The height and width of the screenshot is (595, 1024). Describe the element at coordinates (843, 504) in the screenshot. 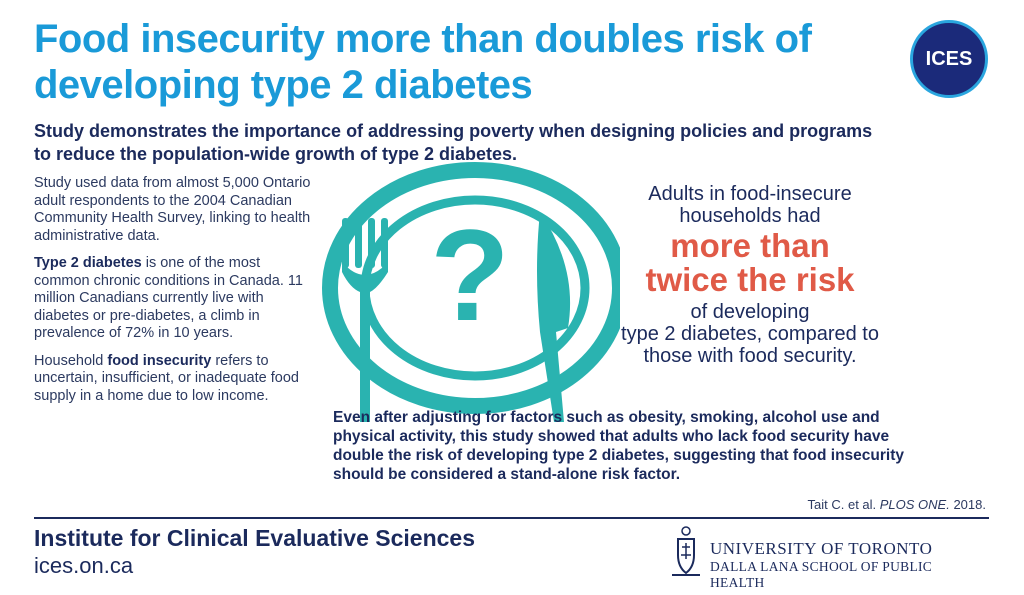

I see `citation-authors: Tait C. et al.` at that location.